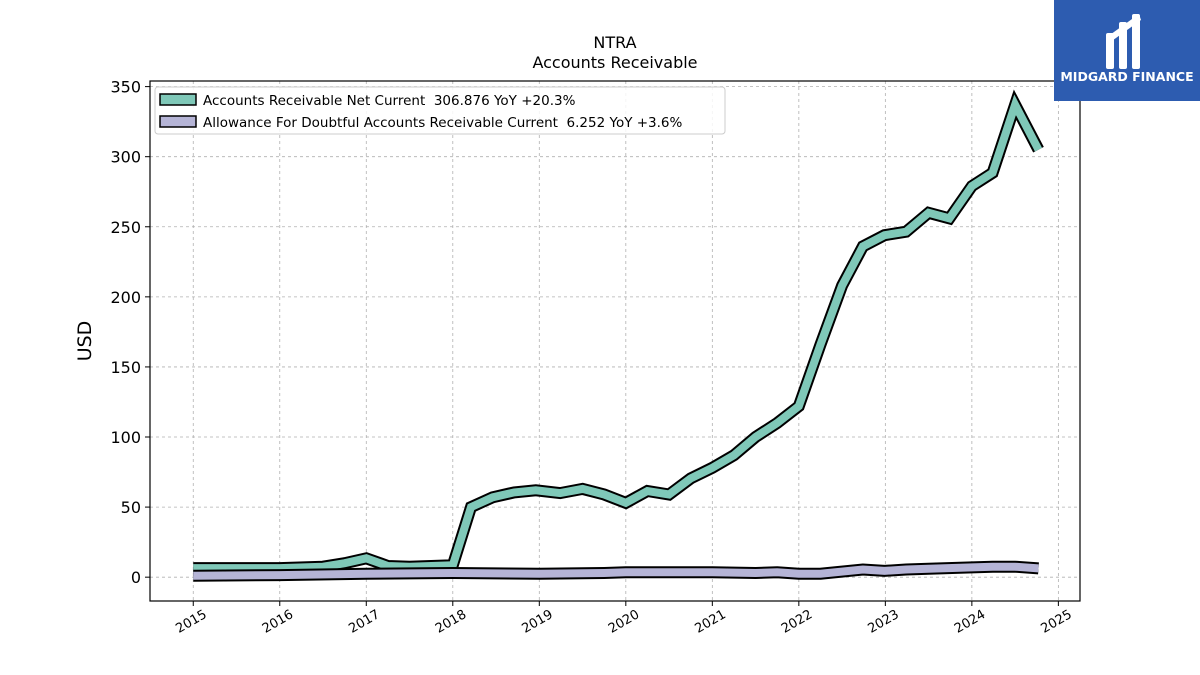 The height and width of the screenshot is (675, 1200). What do you see at coordinates (614, 62) in the screenshot?
I see `chart-subtitle: Accounts Receivable` at bounding box center [614, 62].